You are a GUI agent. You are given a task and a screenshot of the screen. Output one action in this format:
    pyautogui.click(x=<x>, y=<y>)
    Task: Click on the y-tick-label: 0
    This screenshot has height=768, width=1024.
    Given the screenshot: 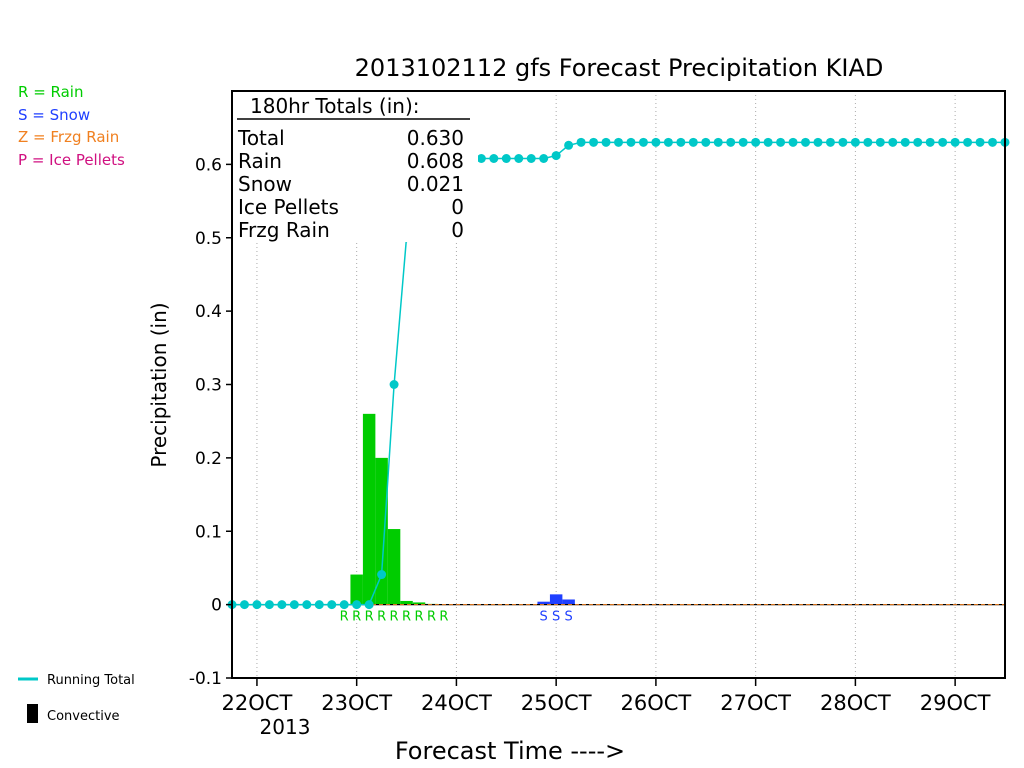 What is the action you would take?
    pyautogui.click(x=216, y=606)
    